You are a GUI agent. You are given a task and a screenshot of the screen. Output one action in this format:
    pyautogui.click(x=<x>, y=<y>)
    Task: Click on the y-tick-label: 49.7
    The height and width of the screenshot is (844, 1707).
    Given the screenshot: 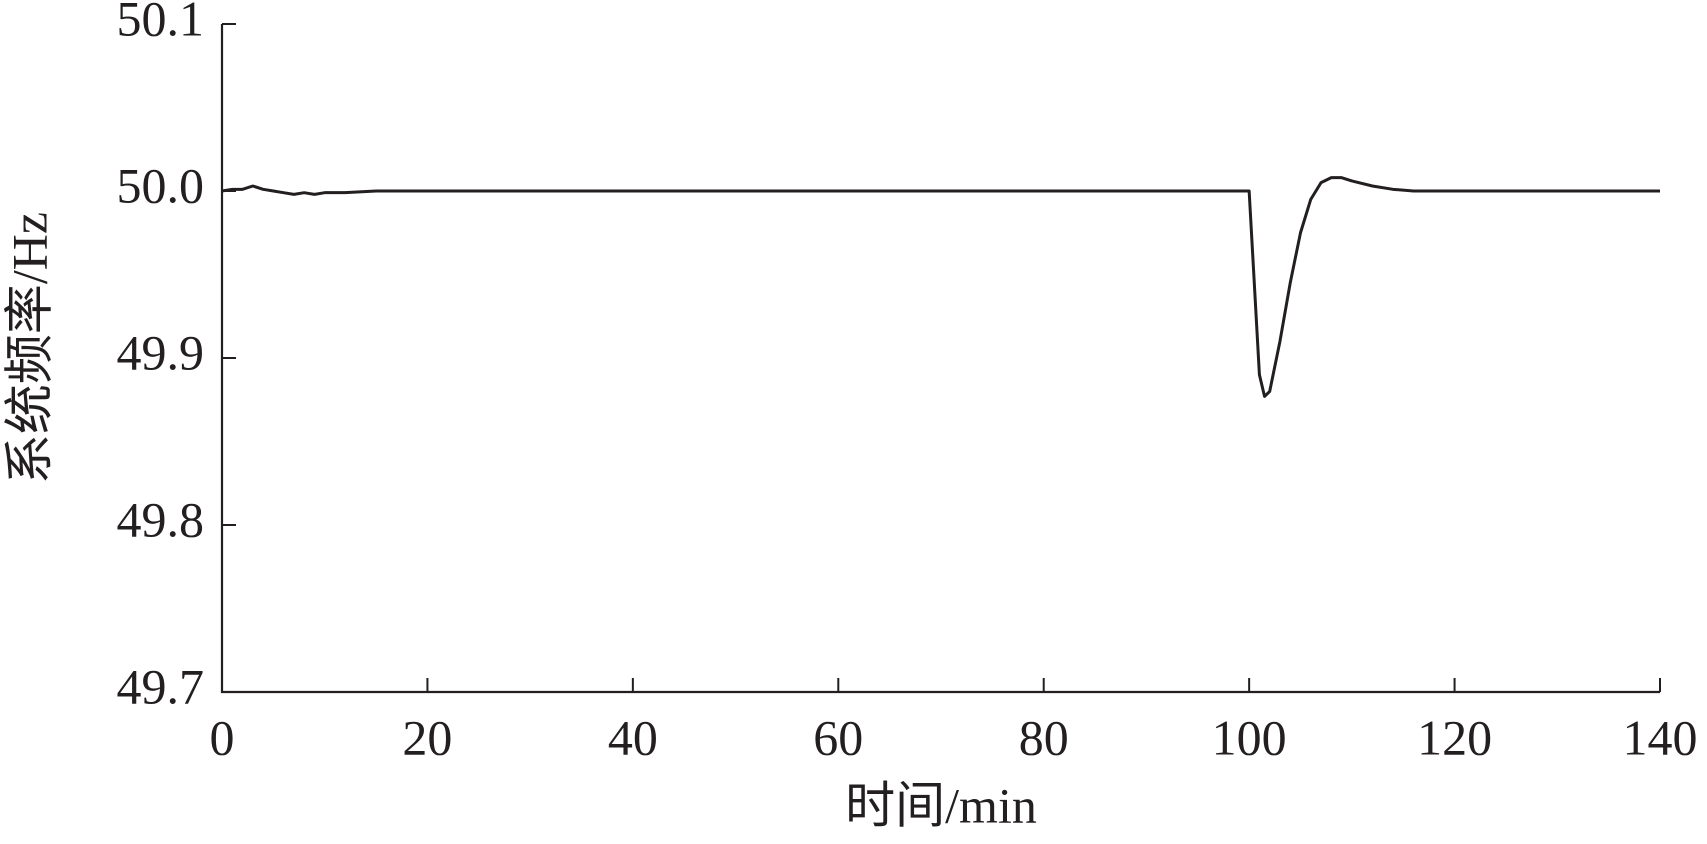 What is the action you would take?
    pyautogui.click(x=161, y=686)
    